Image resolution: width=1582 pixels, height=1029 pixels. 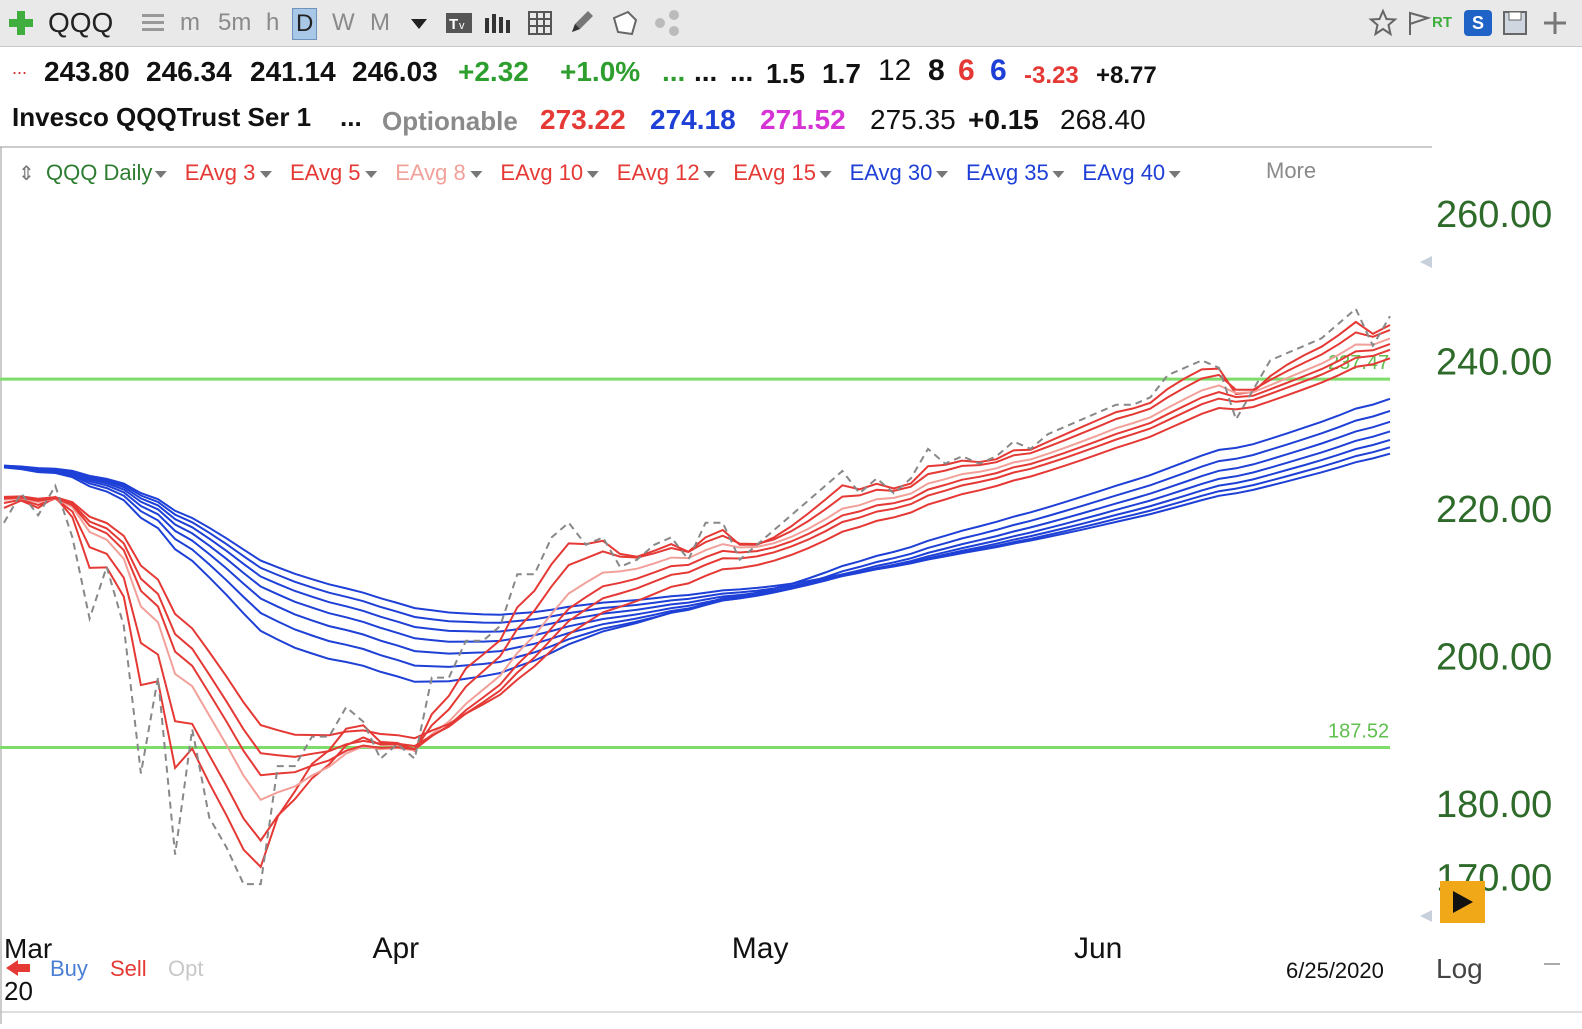 I want to click on bar-style-icon, so click(x=497, y=23).